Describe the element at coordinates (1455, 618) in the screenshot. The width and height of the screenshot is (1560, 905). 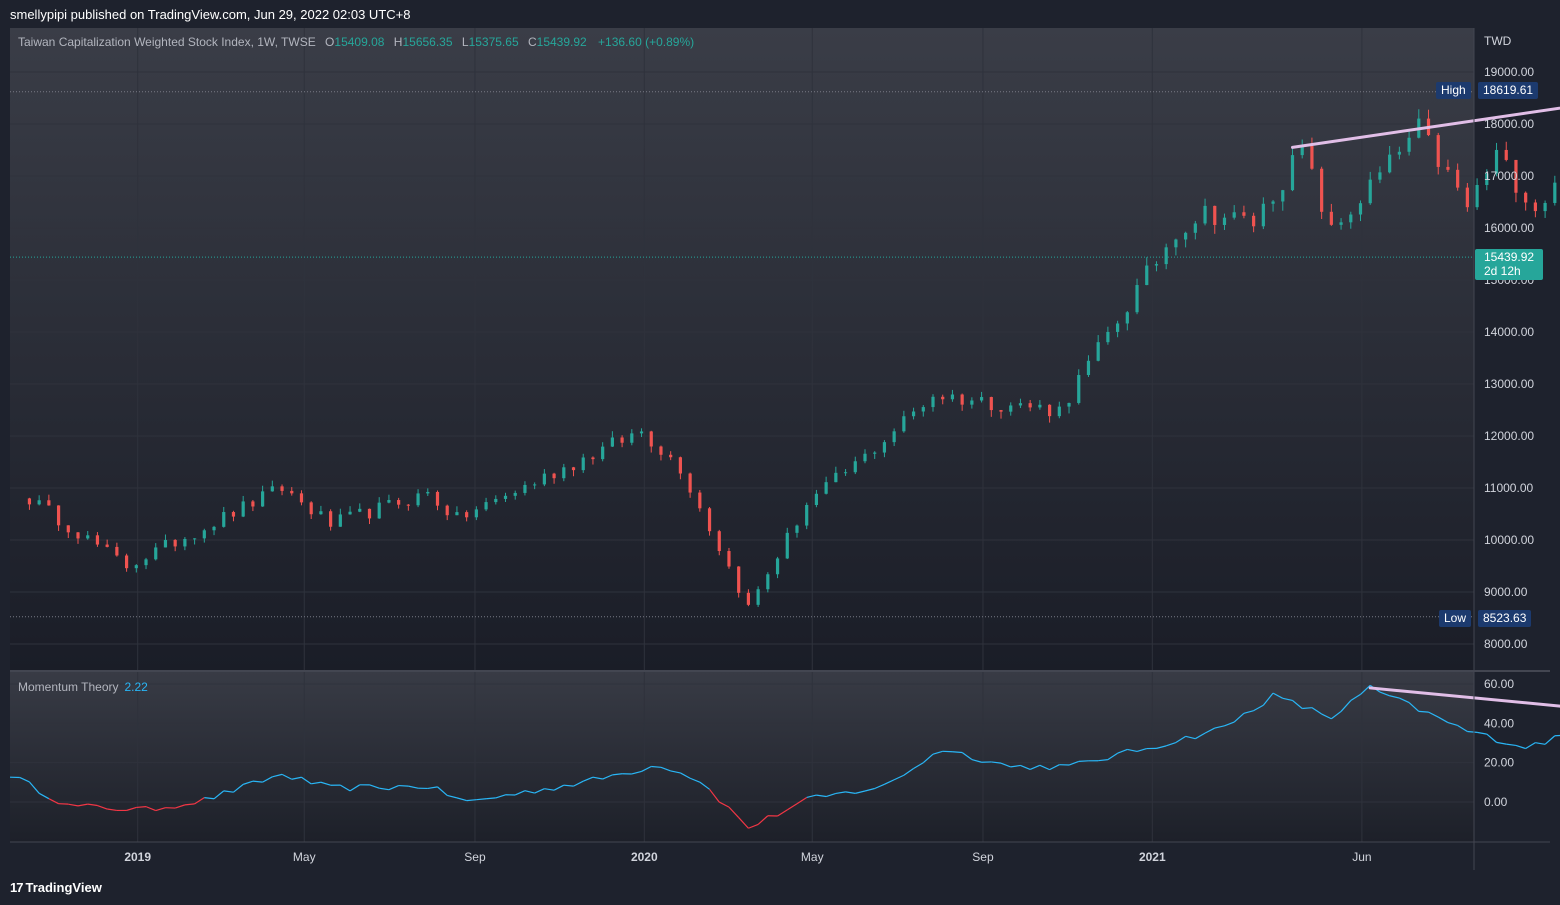
I see `low-tag-label: Low` at that location.